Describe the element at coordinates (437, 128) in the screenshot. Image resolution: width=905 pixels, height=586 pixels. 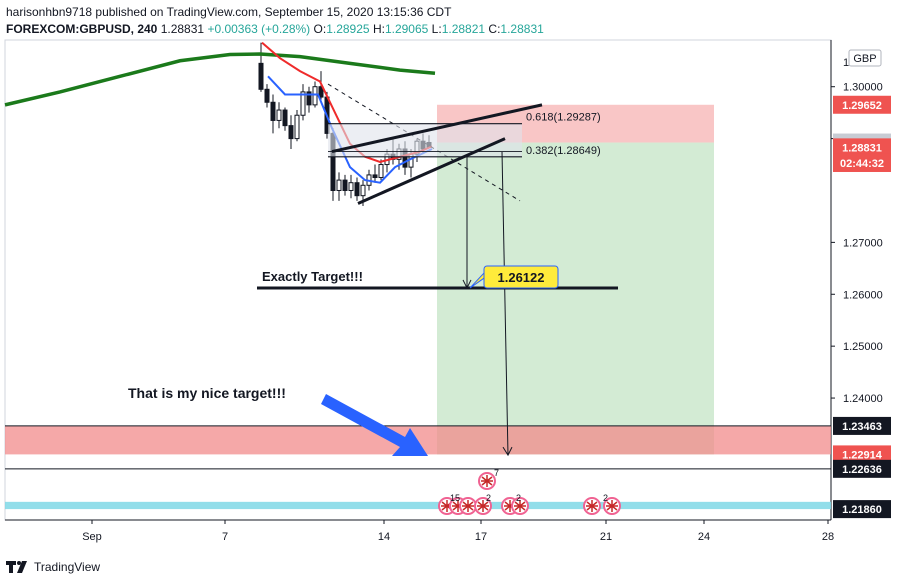
I see `wedge-upper-line` at that location.